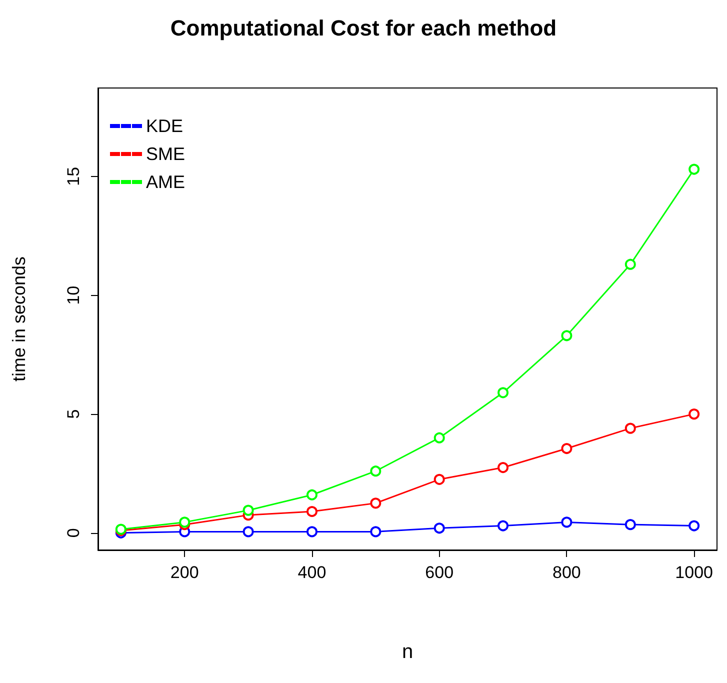 The width and height of the screenshot is (727, 683). Describe the element at coordinates (184, 572) in the screenshot. I see `x-tick-label: 200` at that location.